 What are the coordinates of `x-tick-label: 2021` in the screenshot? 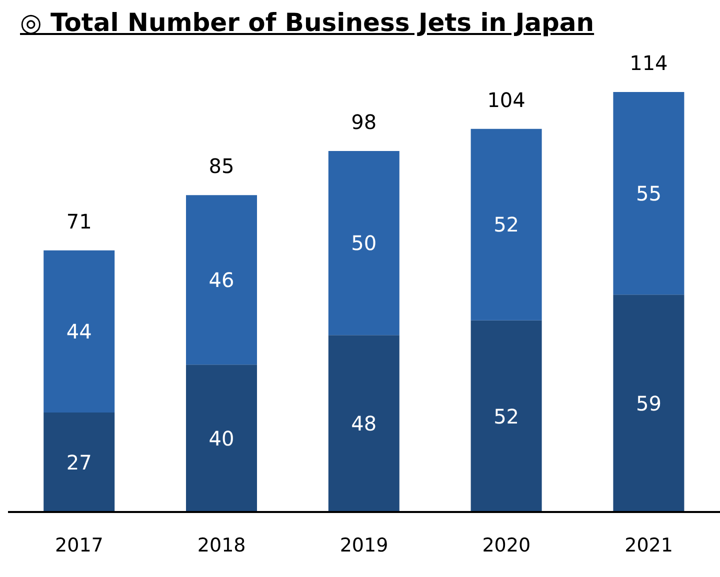 It's located at (648, 545).